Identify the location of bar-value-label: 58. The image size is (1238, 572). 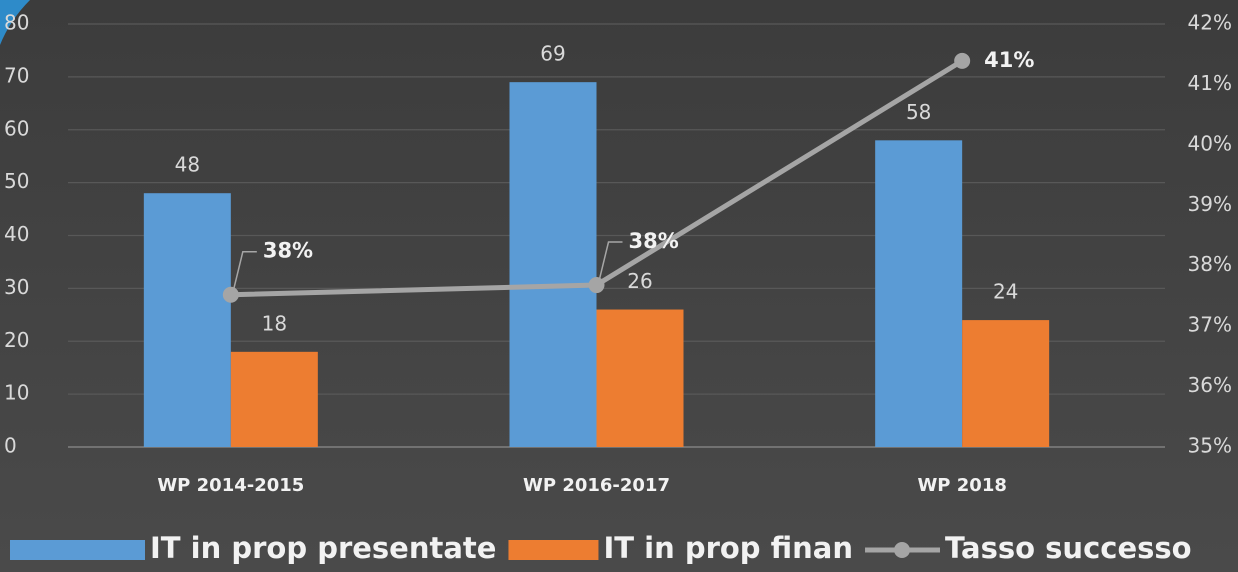
(918, 112).